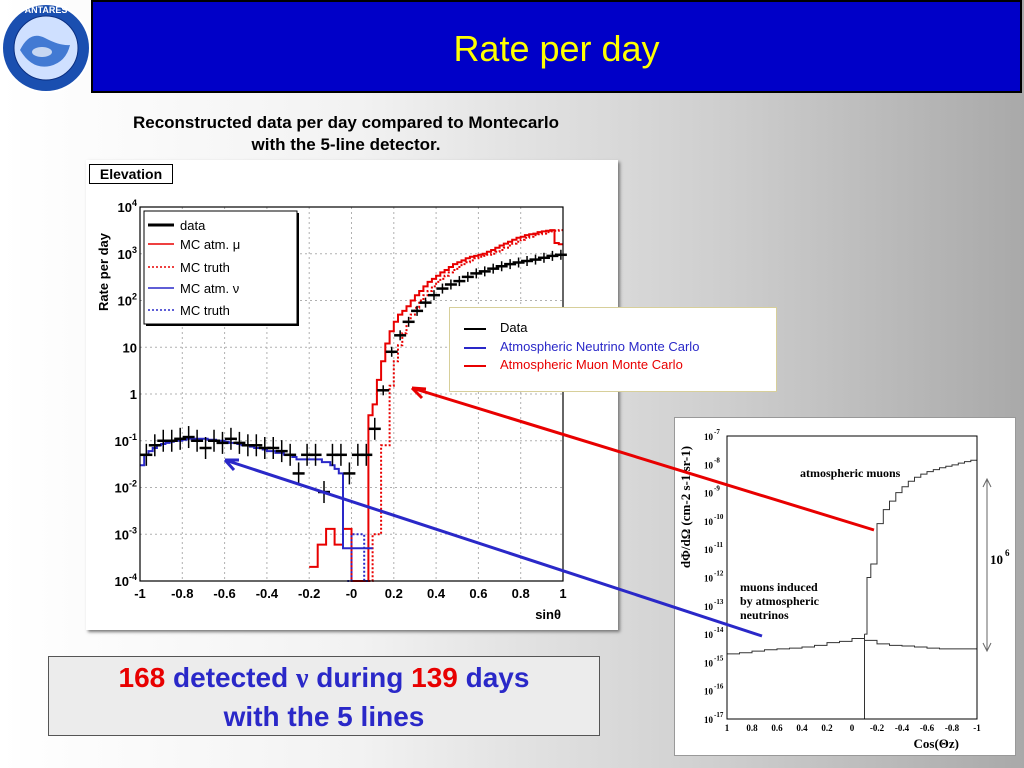 This screenshot has width=1024, height=768. What do you see at coordinates (126, 487) in the screenshot?
I see `y-tick-label: 10⁻²` at bounding box center [126, 487].